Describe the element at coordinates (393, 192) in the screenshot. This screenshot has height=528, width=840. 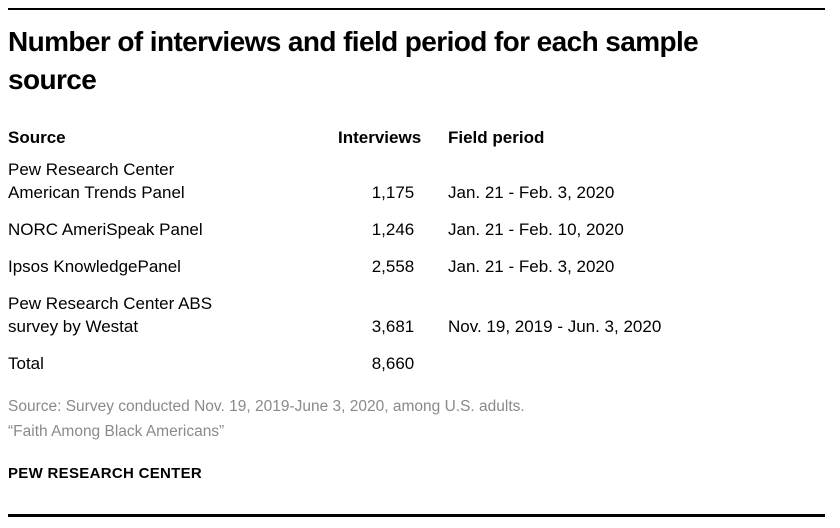
I see `cell-interviews: 1,175` at that location.